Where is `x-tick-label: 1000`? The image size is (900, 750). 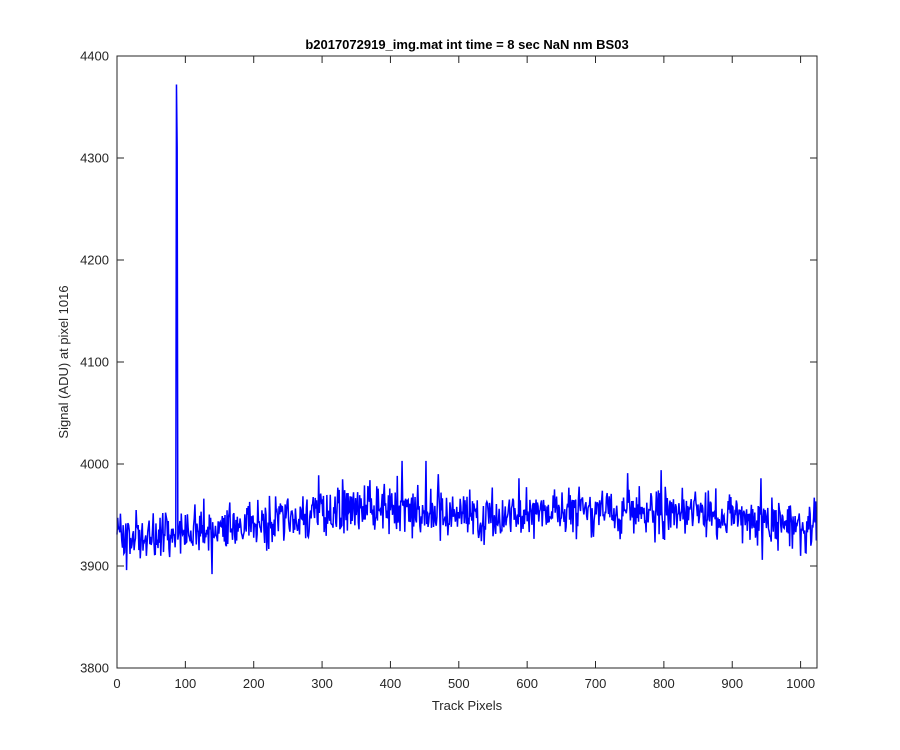 x-tick-label: 1000 is located at coordinates (800, 683).